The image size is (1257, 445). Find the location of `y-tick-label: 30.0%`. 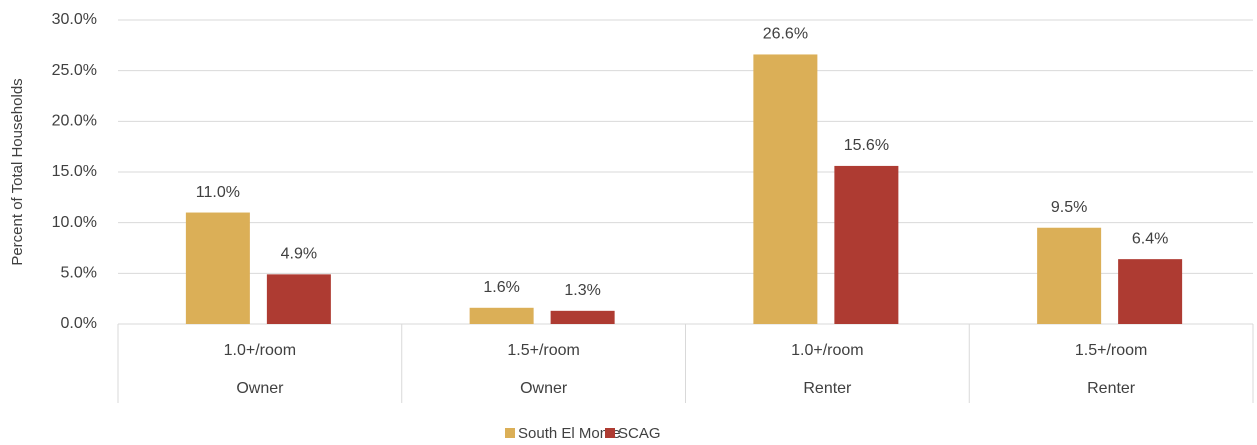

y-tick-label: 30.0% is located at coordinates (74, 19).